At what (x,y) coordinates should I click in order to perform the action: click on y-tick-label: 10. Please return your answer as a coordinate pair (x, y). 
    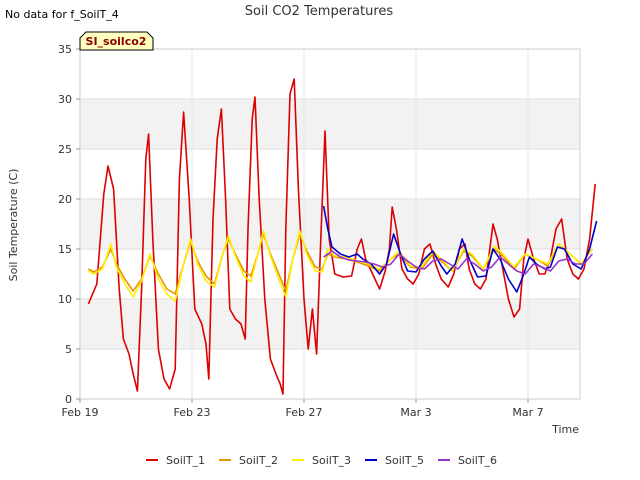
    Looking at the image, I should click on (65, 299).